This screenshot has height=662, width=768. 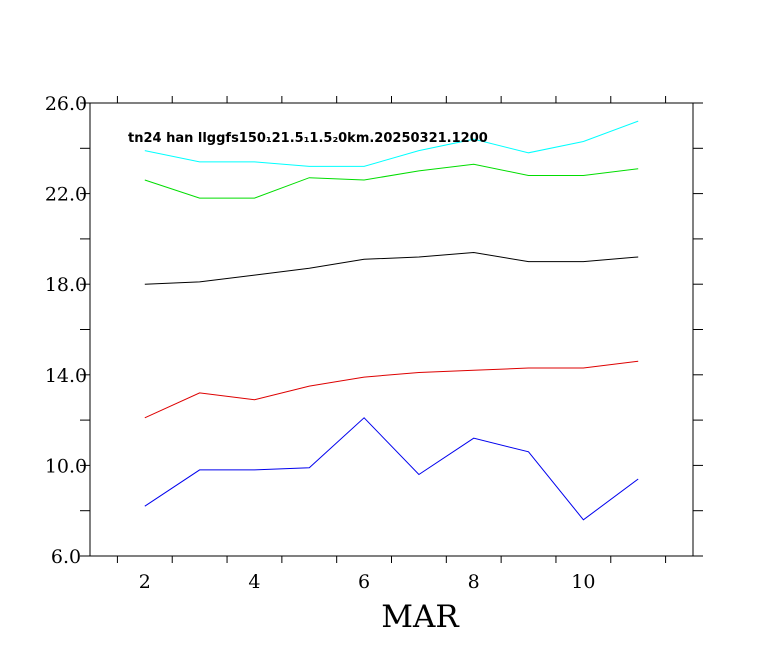 I want to click on y-tick-label: 18.0, so click(x=66, y=285).